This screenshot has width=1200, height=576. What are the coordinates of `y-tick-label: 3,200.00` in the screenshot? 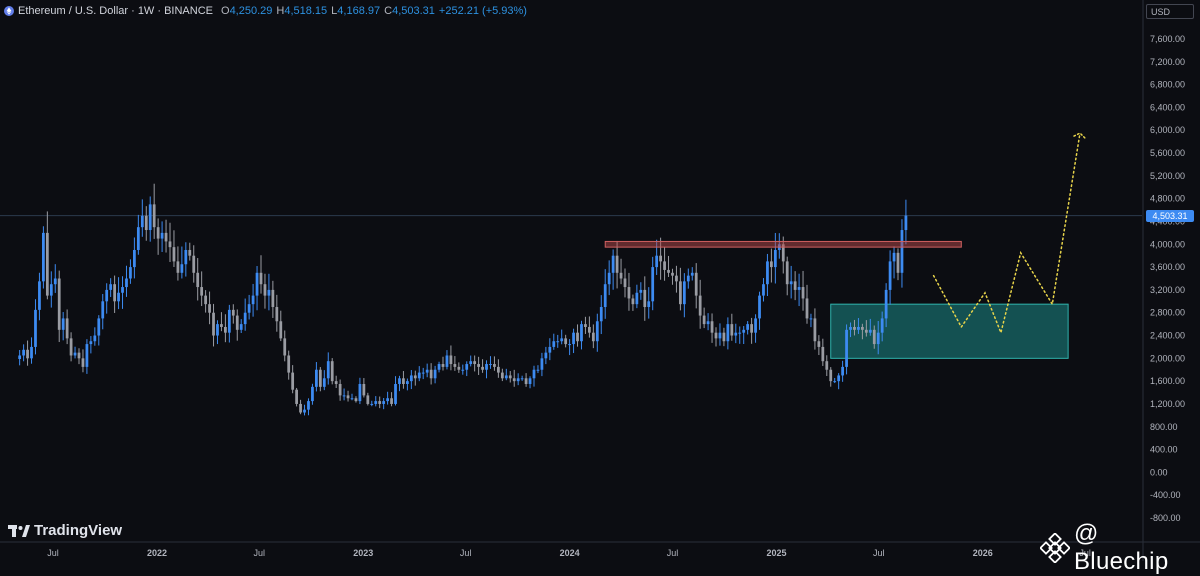 It's located at (1167, 290).